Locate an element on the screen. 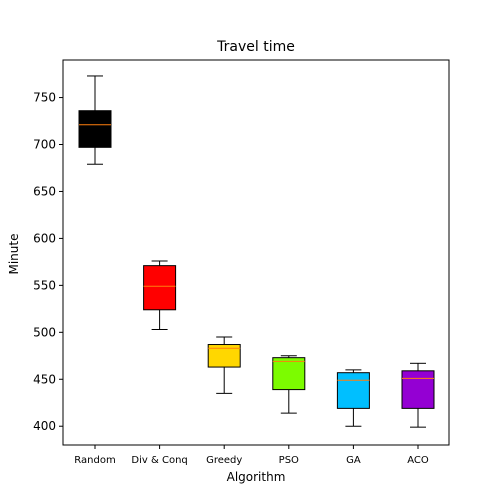  box-random is located at coordinates (95, 120).